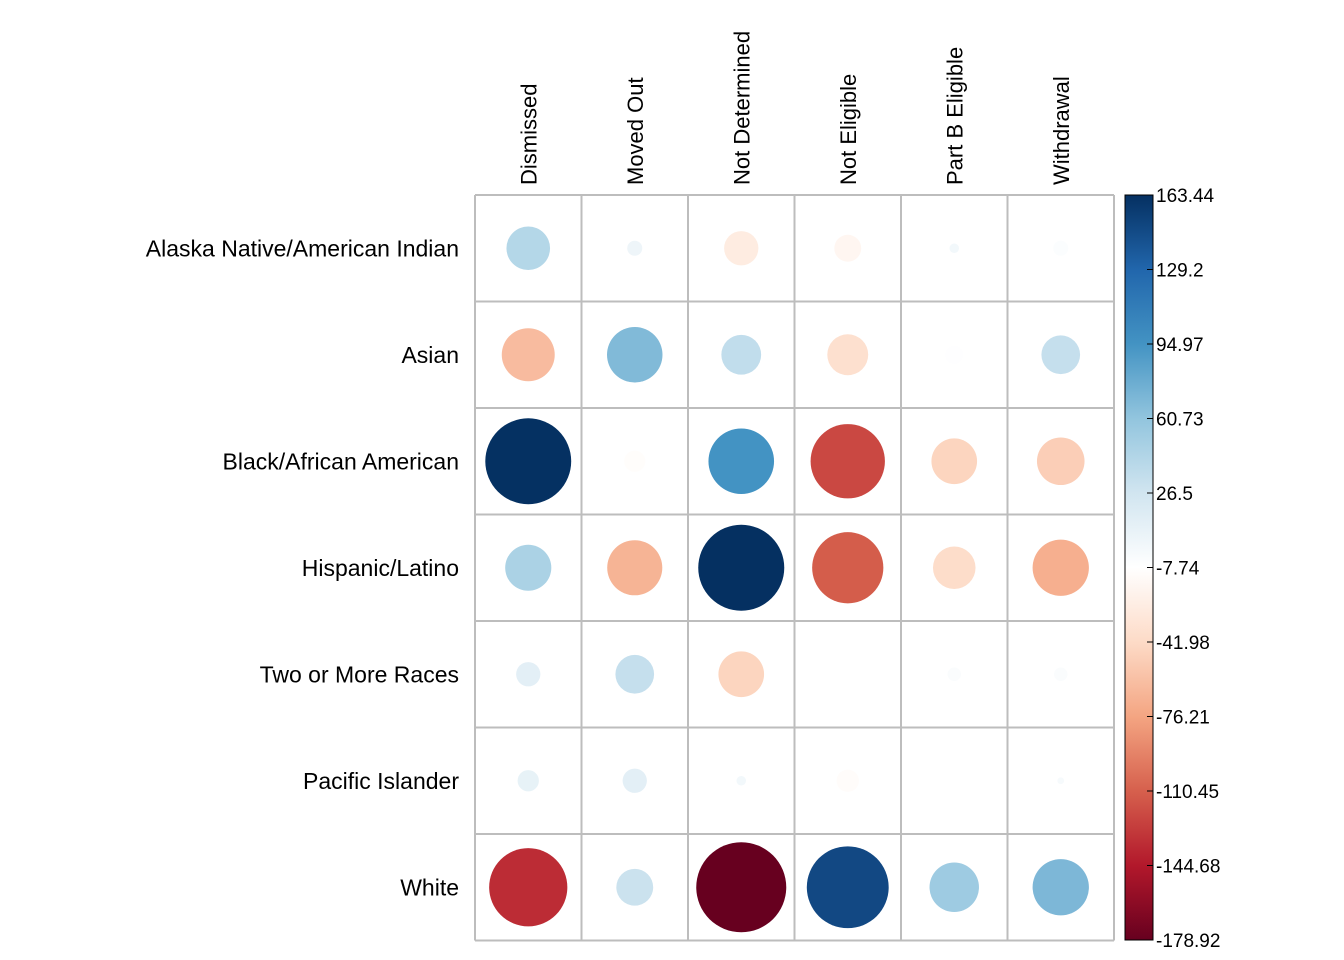  Describe the element at coordinates (1178, 569) in the screenshot. I see `colorbar-tick-label: -7.74` at that location.